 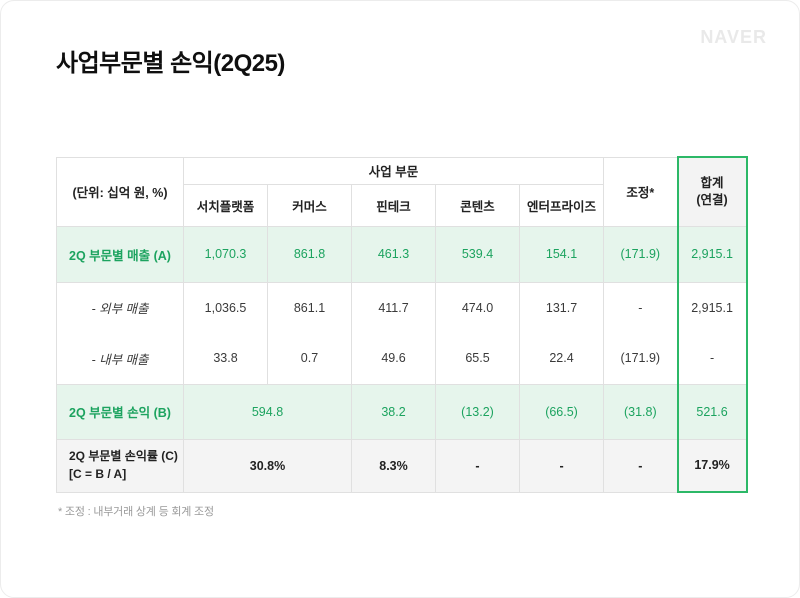 What do you see at coordinates (393, 358) in the screenshot?
I see `cell-internal-fintech: 49.6` at bounding box center [393, 358].